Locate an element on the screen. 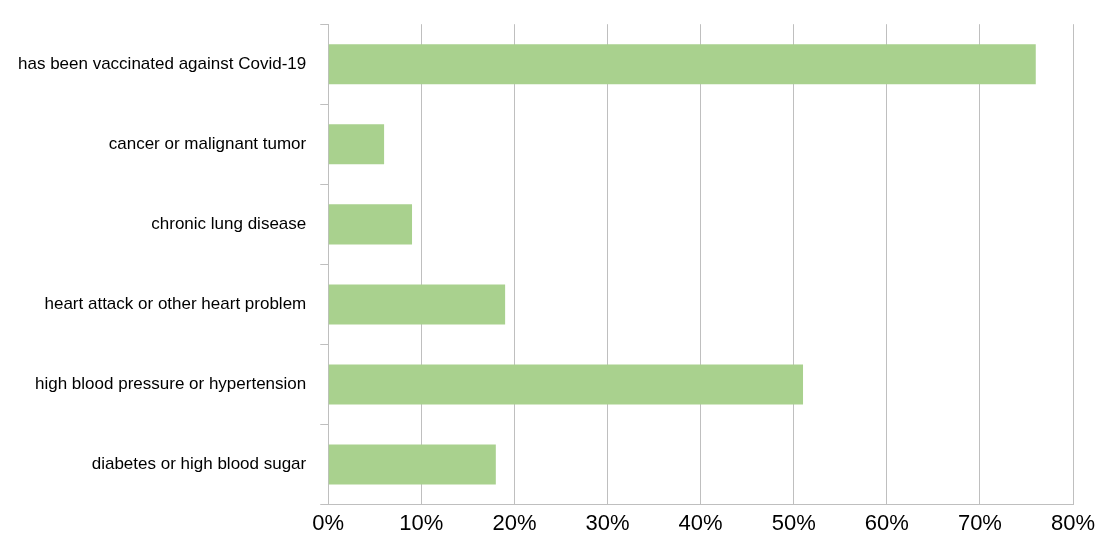 The image size is (1111, 547). x-tick-label: 0% is located at coordinates (328, 522).